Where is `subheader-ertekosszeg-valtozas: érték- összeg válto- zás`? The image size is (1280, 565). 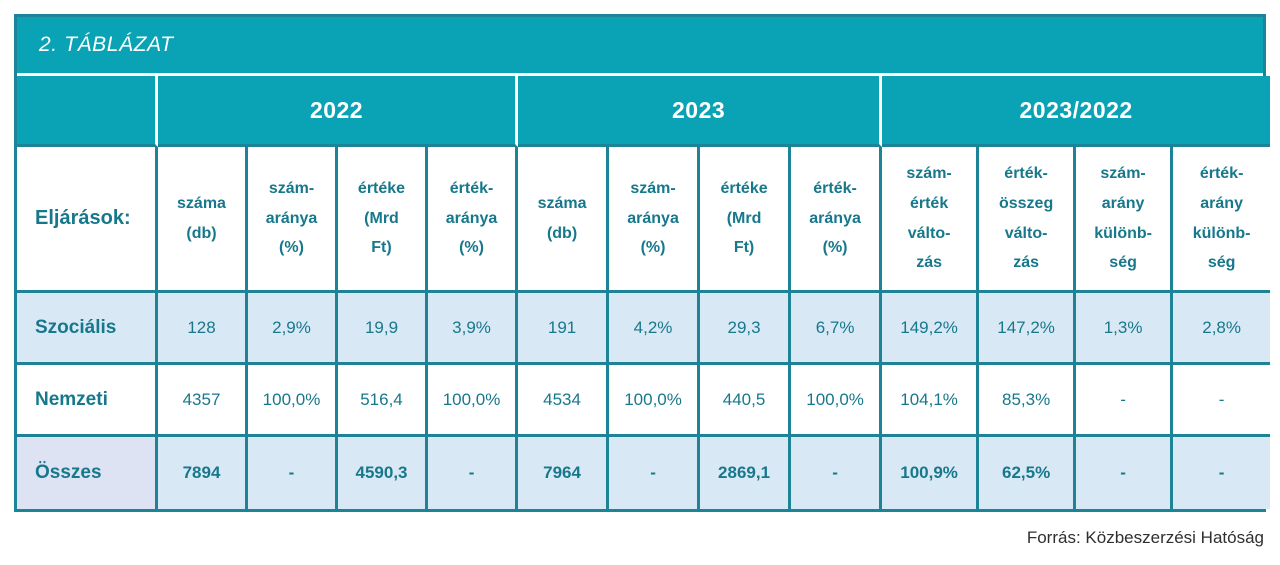
subheader-ertekosszeg-valtozas: érték- összeg válto- zás is located at coordinates (1028, 220).